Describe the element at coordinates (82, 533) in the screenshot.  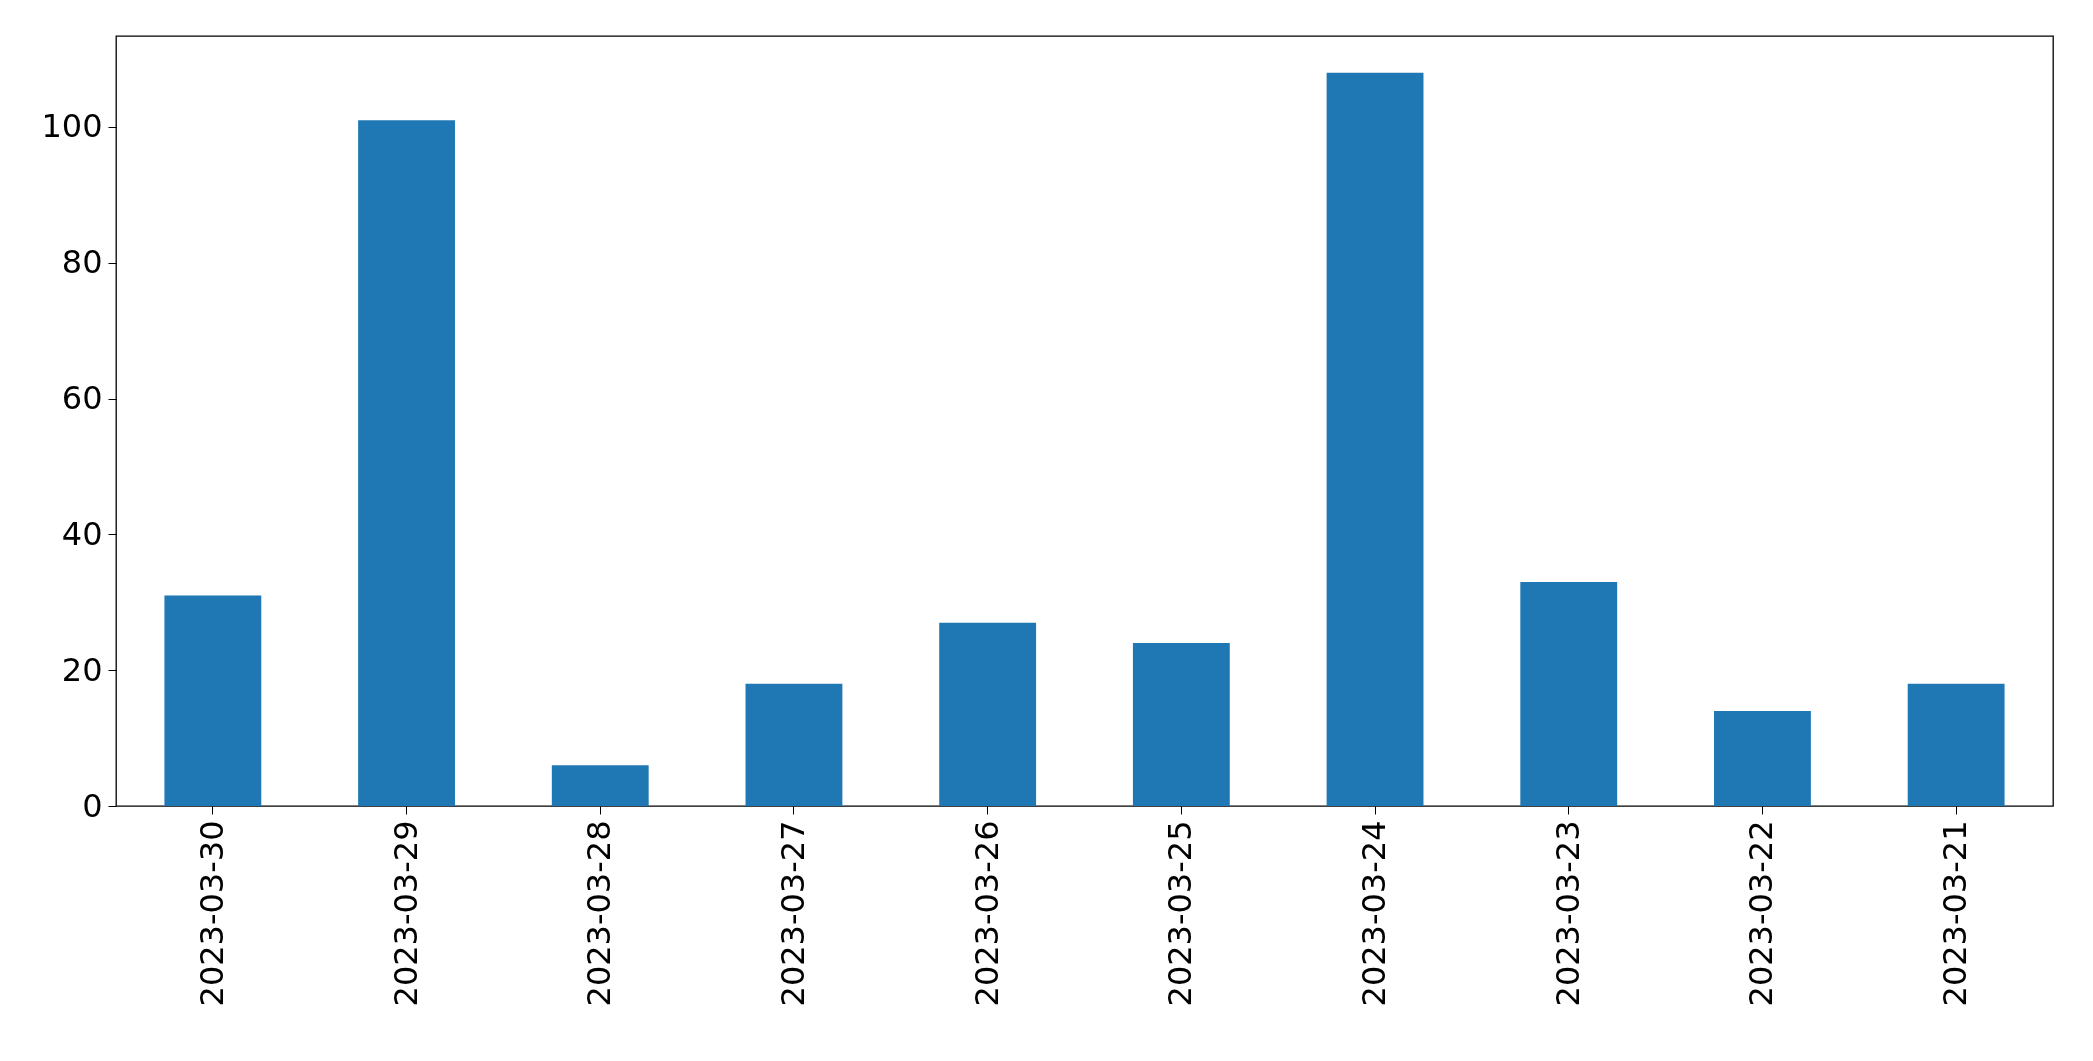
I see `y-tick-label: 40` at that location.